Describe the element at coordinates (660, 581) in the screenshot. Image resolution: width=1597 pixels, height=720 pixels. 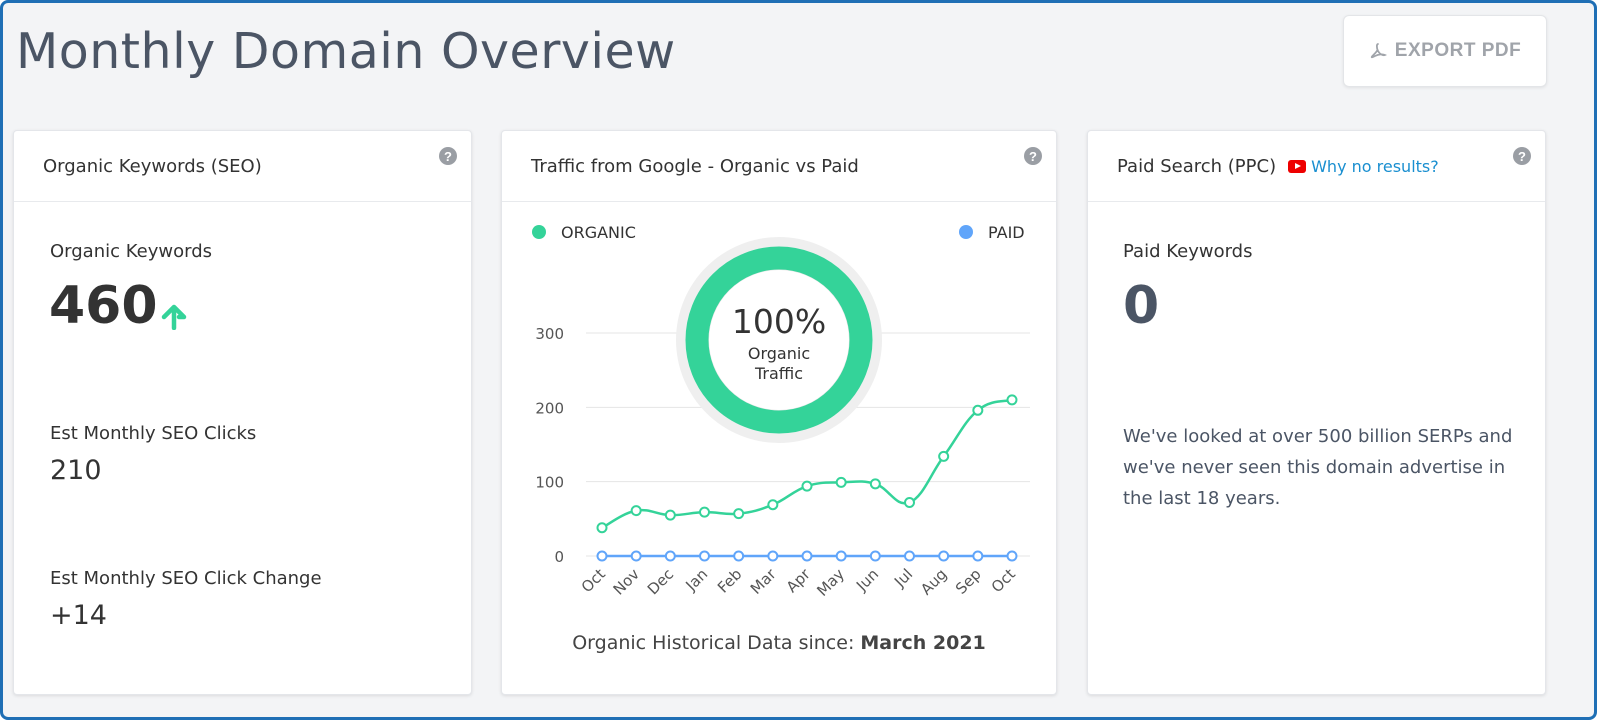
I see `x-tick-label: Dec` at that location.